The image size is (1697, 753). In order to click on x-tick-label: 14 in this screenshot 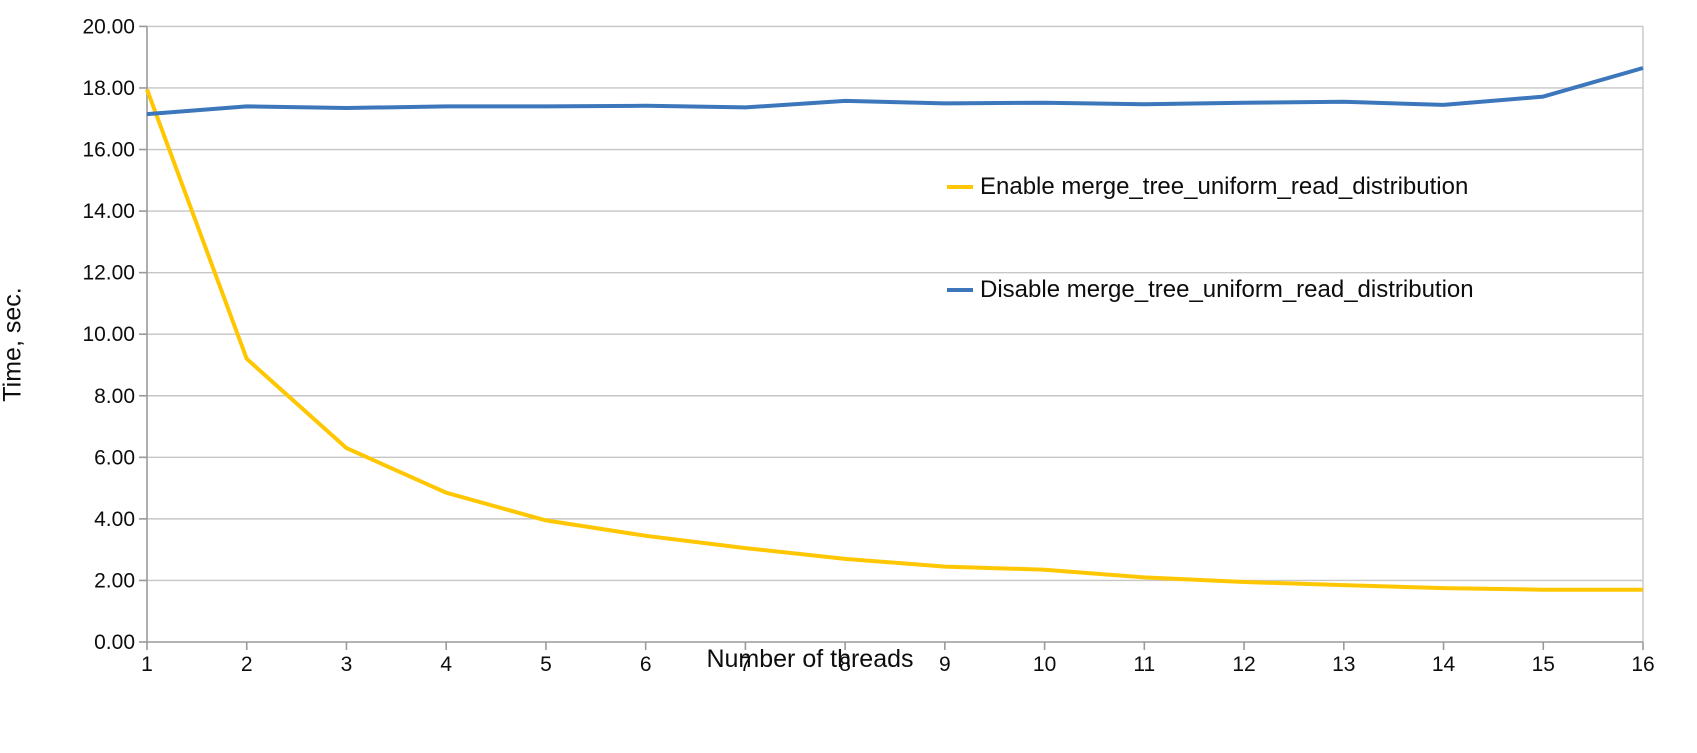, I will do `click(1444, 664)`.